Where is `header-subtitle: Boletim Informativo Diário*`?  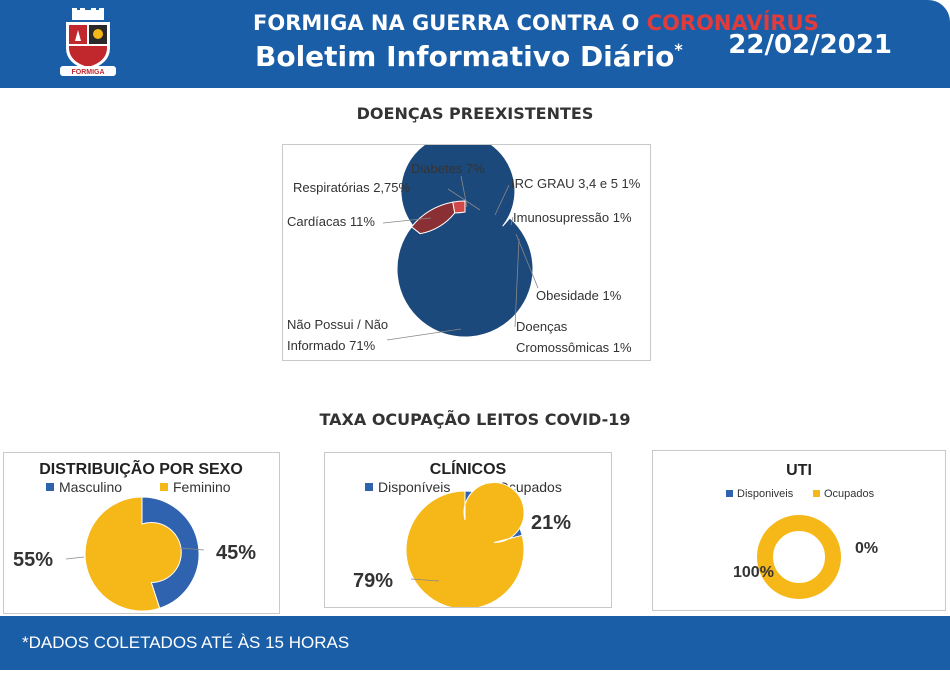
header-subtitle: Boletim Informativo Diário* is located at coordinates (469, 56).